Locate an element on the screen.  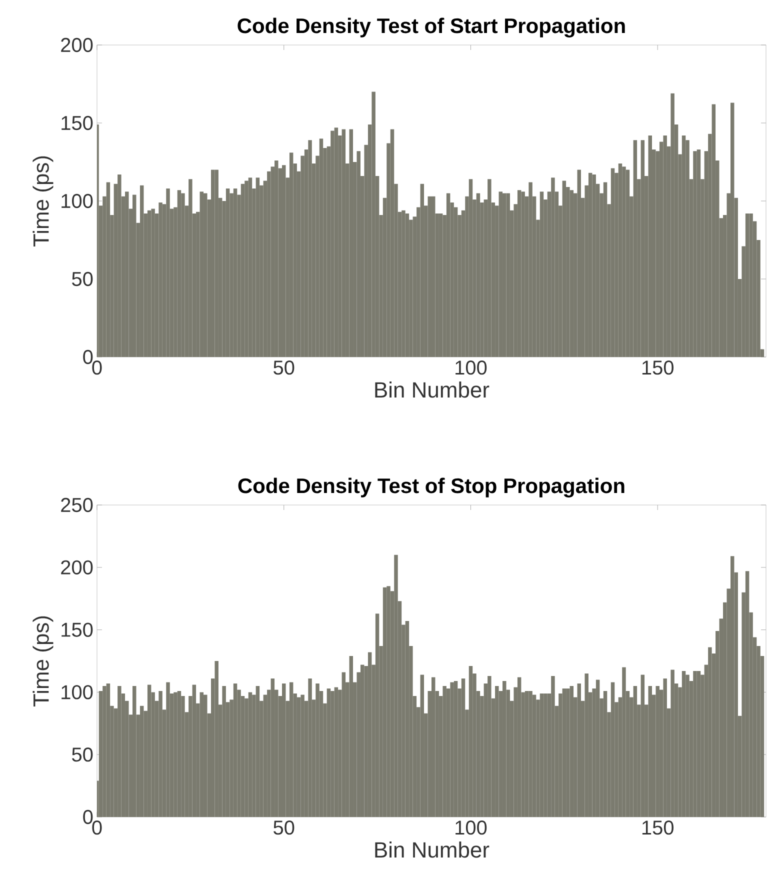
x-tick-label: 0 is located at coordinates (97, 367).